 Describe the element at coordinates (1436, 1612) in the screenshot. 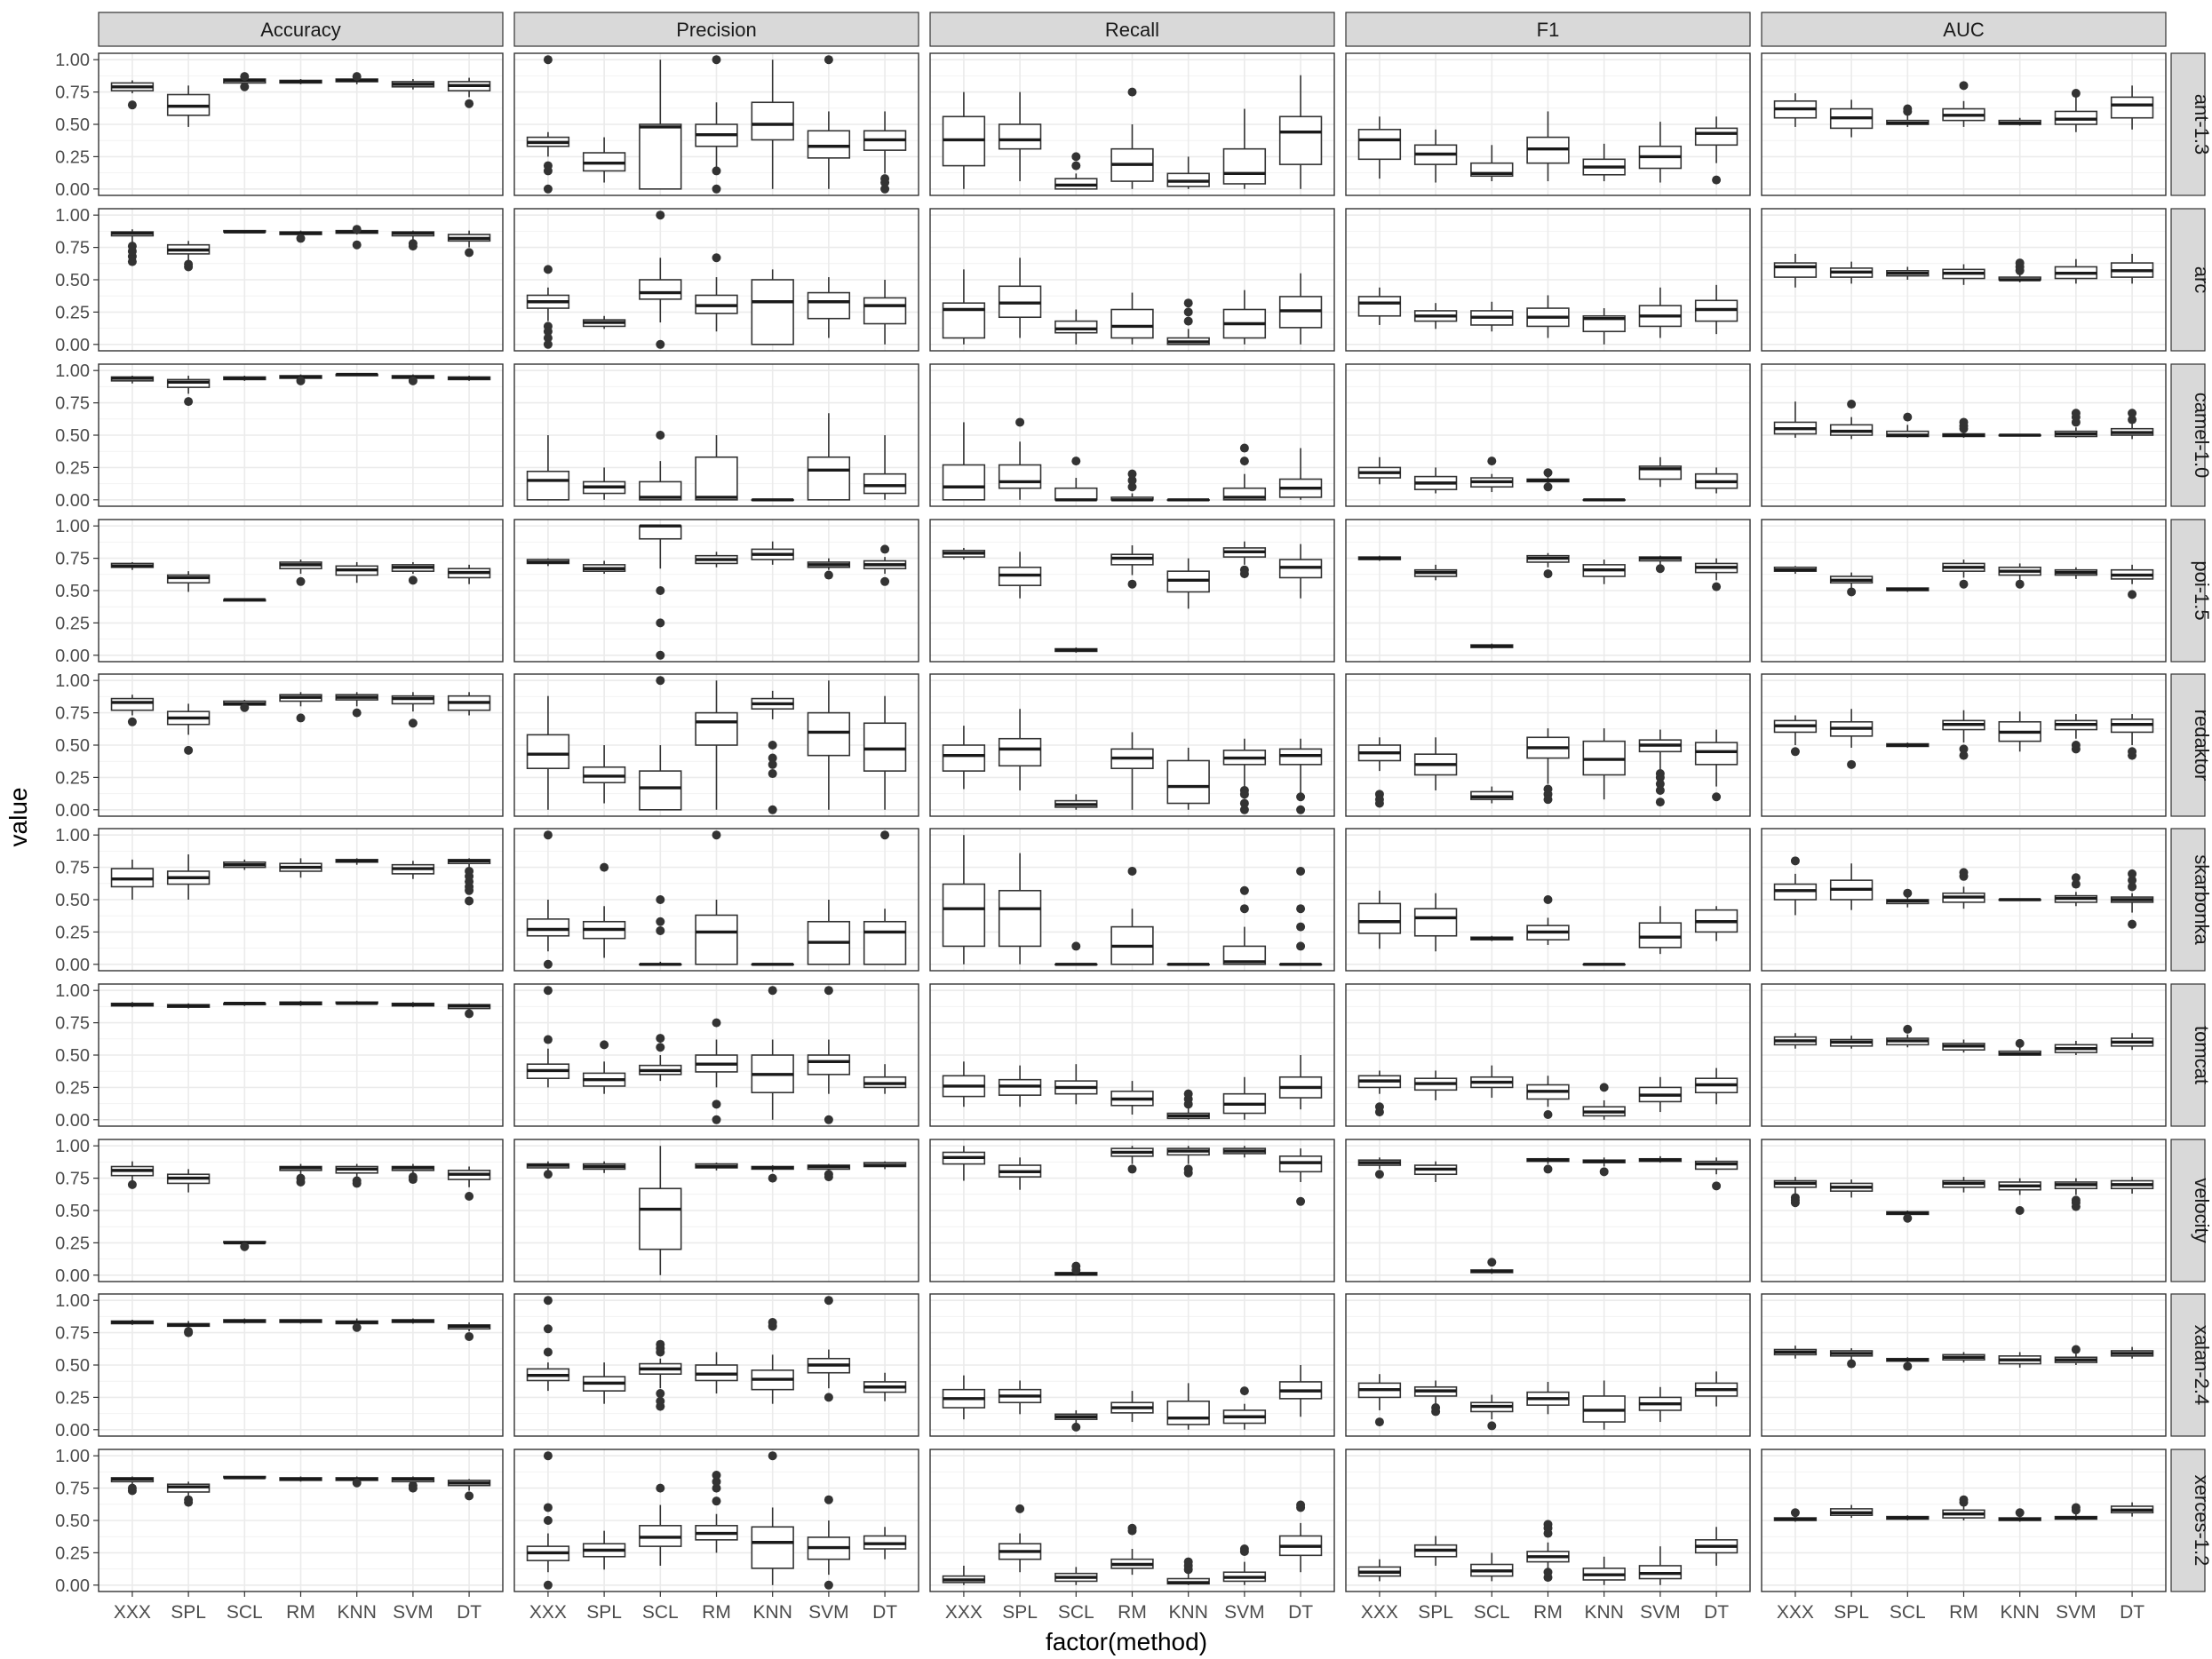

I see `x-tick-label: SPL` at that location.